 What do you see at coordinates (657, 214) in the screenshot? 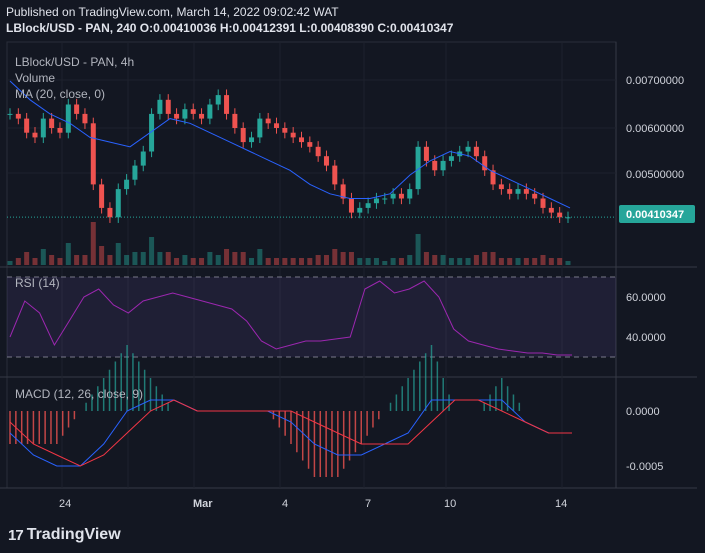
I see `last-price-badge` at bounding box center [657, 214].